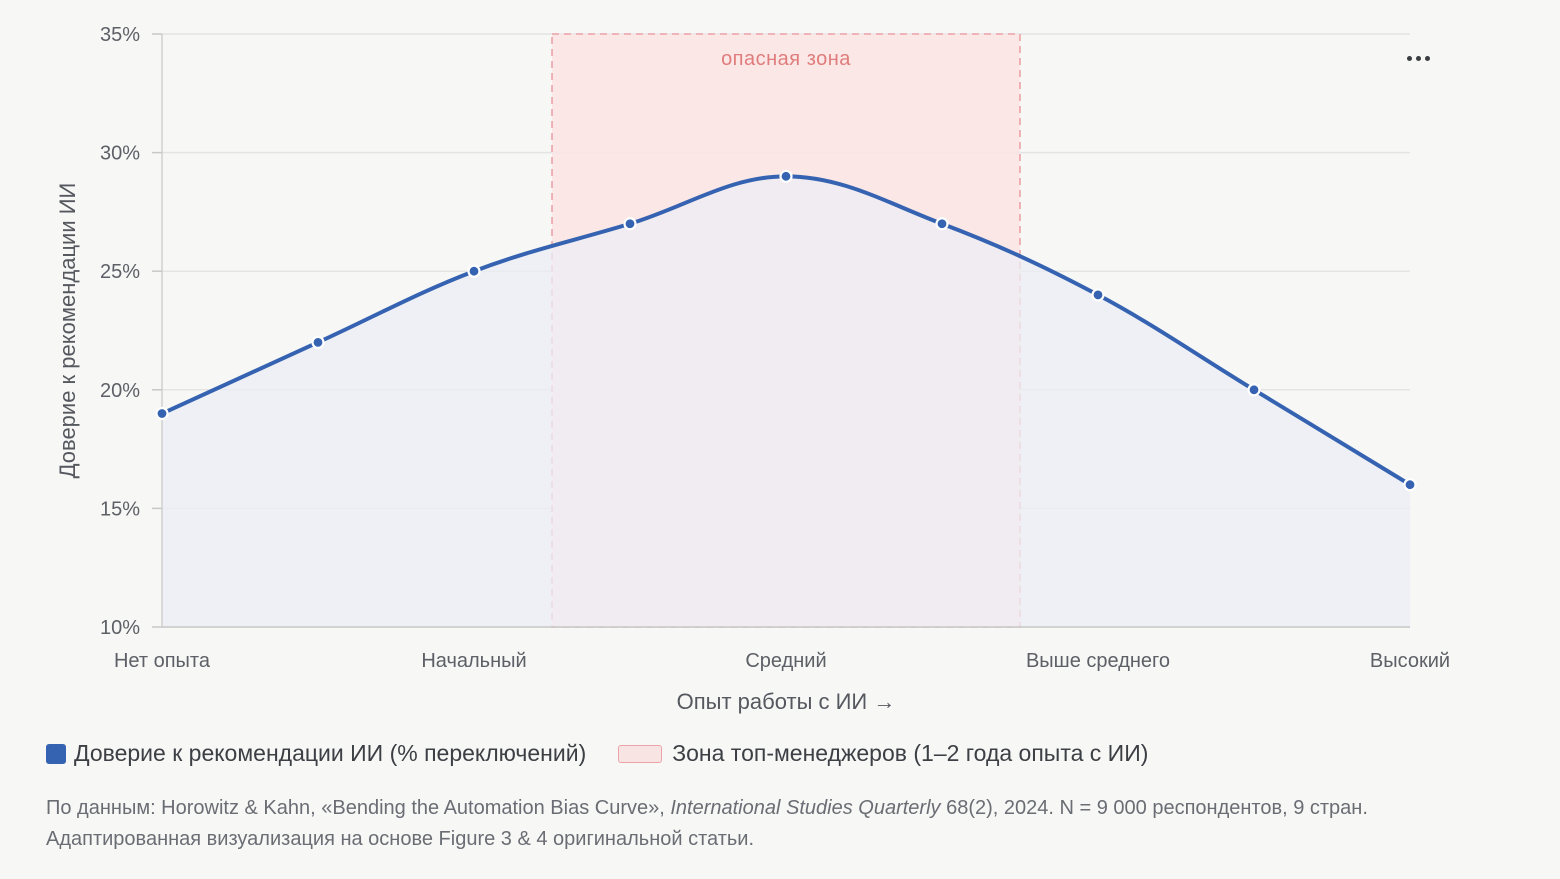  I want to click on more-options-button, so click(1418, 58).